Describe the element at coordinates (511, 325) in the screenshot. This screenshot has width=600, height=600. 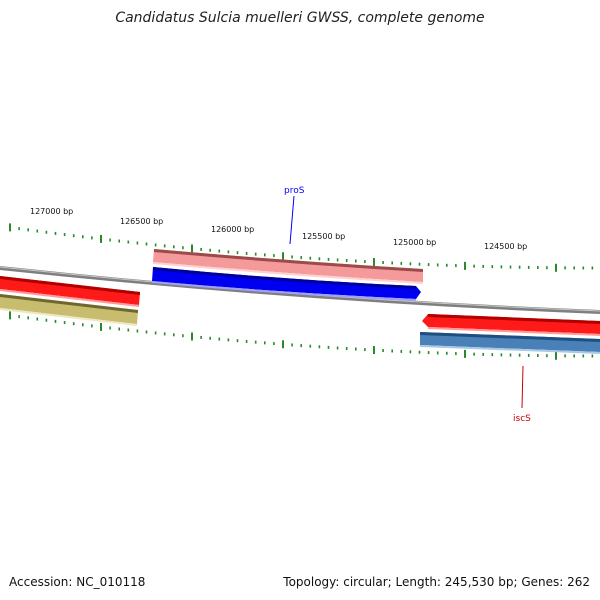
I see `gene-arrow-red-right` at that location.